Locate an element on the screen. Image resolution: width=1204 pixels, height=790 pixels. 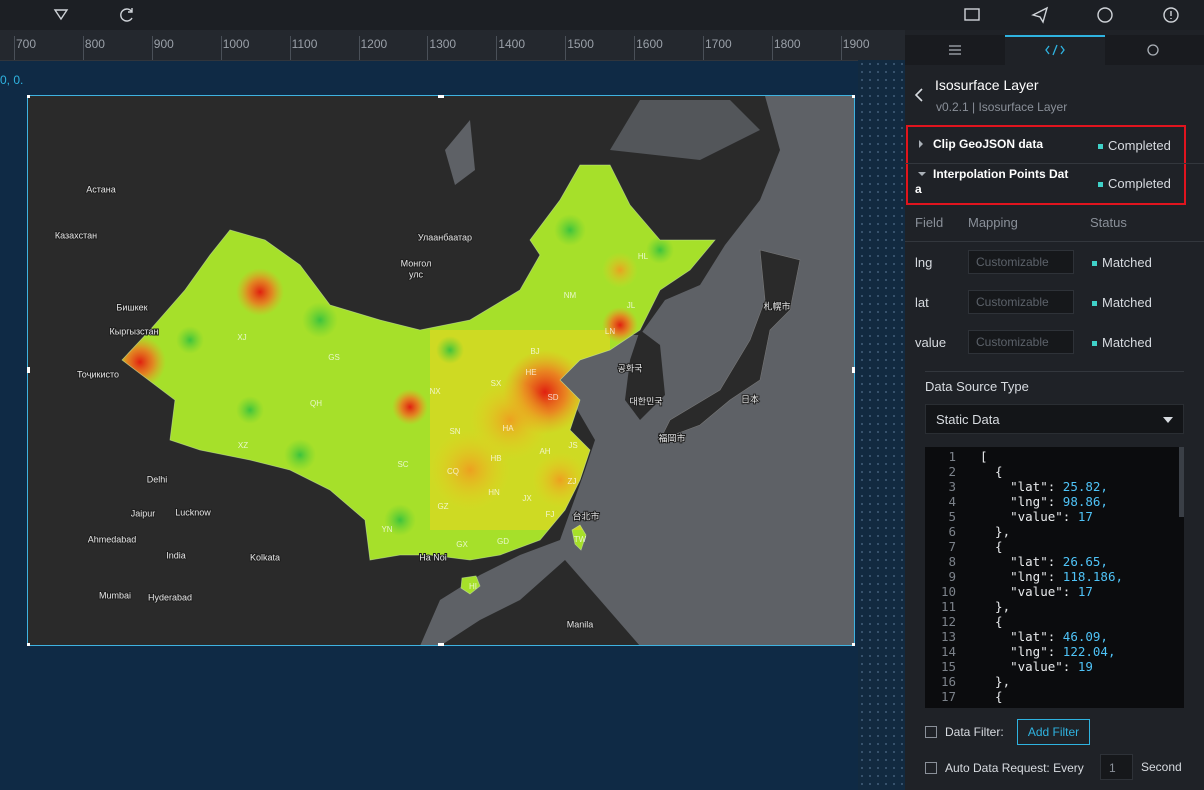
line-number: 14 is located at coordinates (940, 651).